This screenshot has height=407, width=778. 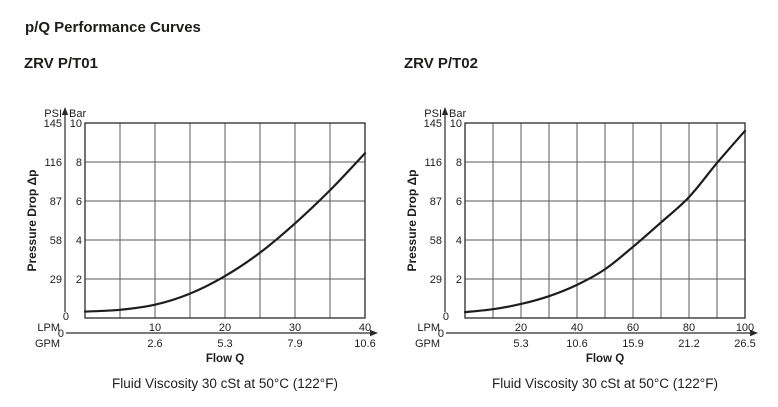 What do you see at coordinates (688, 344) in the screenshot?
I see `gpm-tick-label: 21.2` at bounding box center [688, 344].